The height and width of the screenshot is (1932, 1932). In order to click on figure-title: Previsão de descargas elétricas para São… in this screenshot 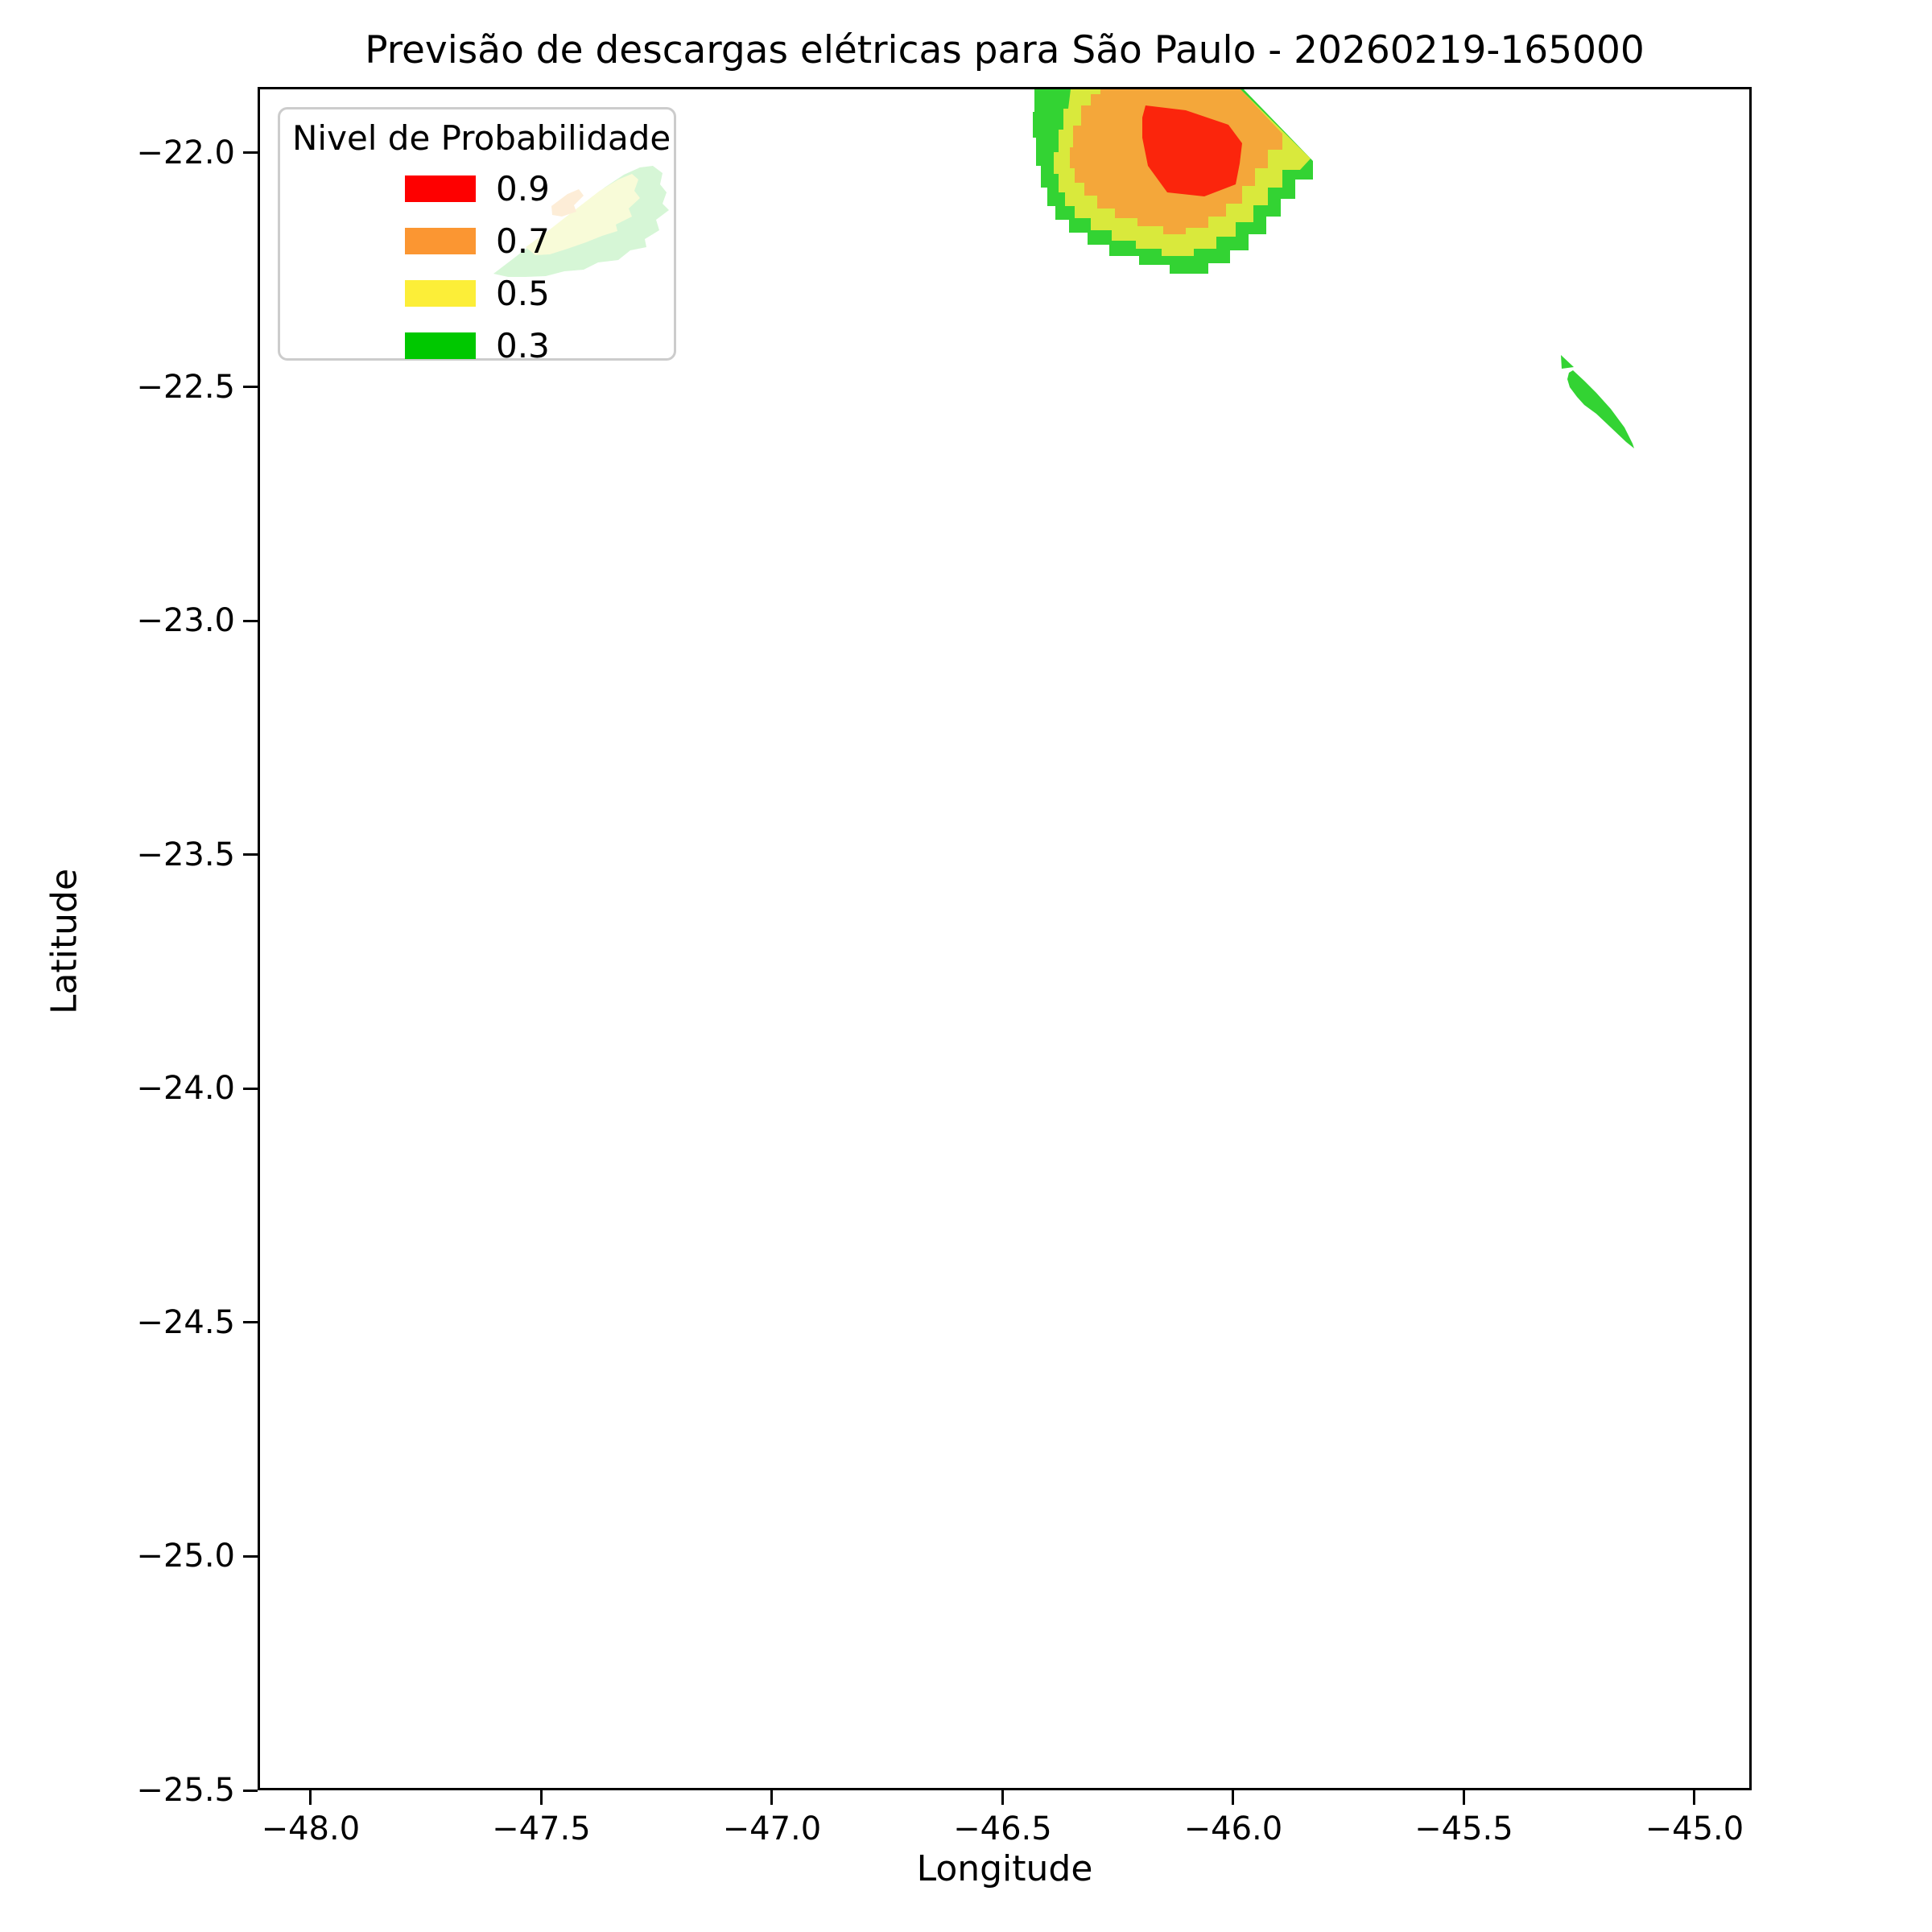, I will do `click(1005, 50)`.